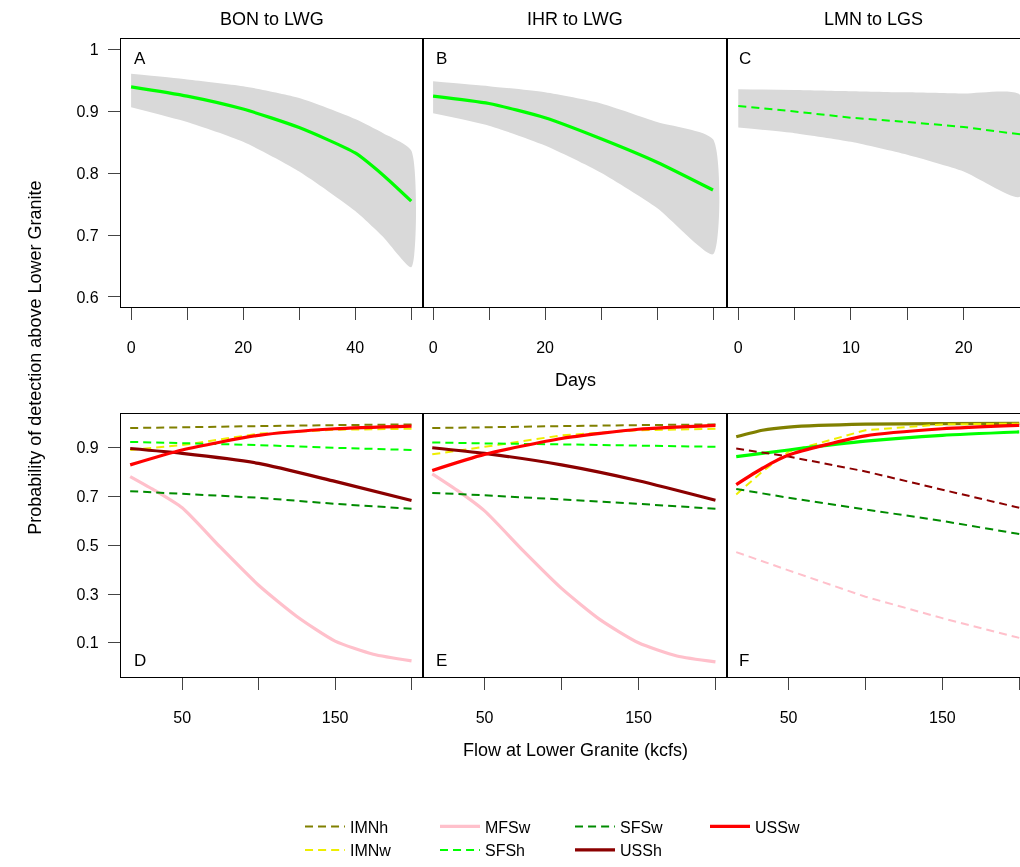 The width and height of the screenshot is (1020, 867). I want to click on legend-label: IMNh, so click(369, 827).